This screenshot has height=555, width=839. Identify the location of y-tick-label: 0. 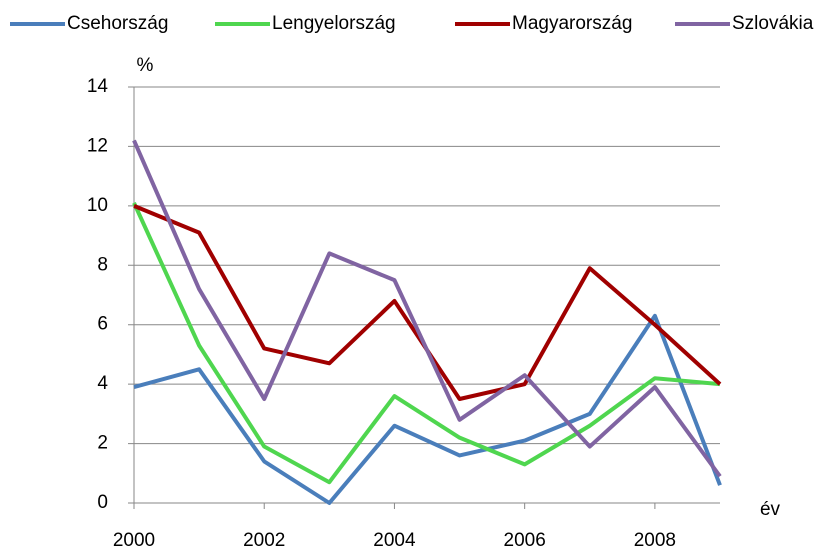
(102, 502).